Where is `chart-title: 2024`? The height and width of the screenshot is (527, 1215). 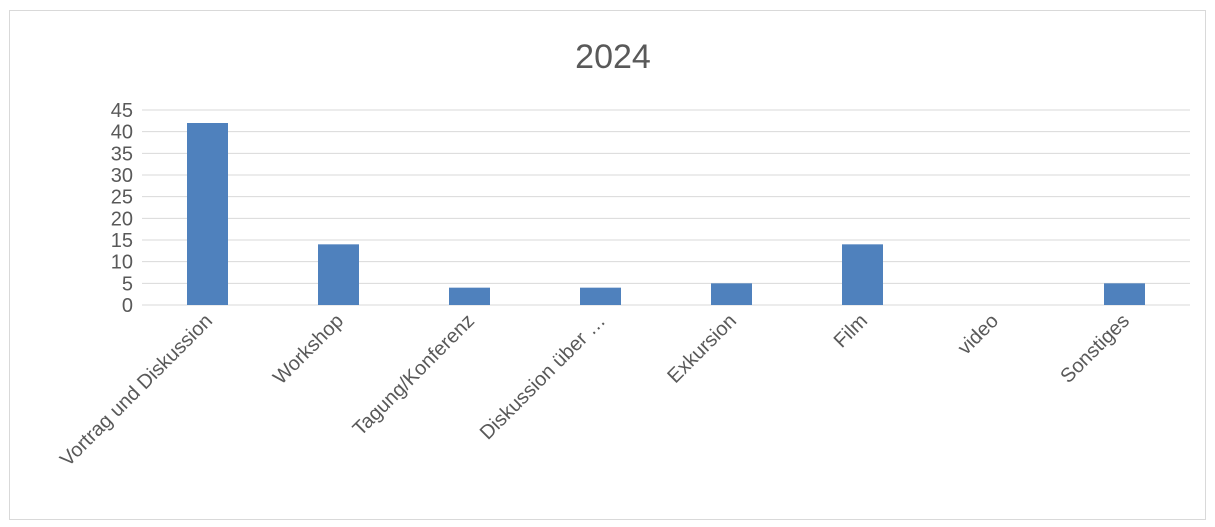
chart-title: 2024 is located at coordinates (613, 57).